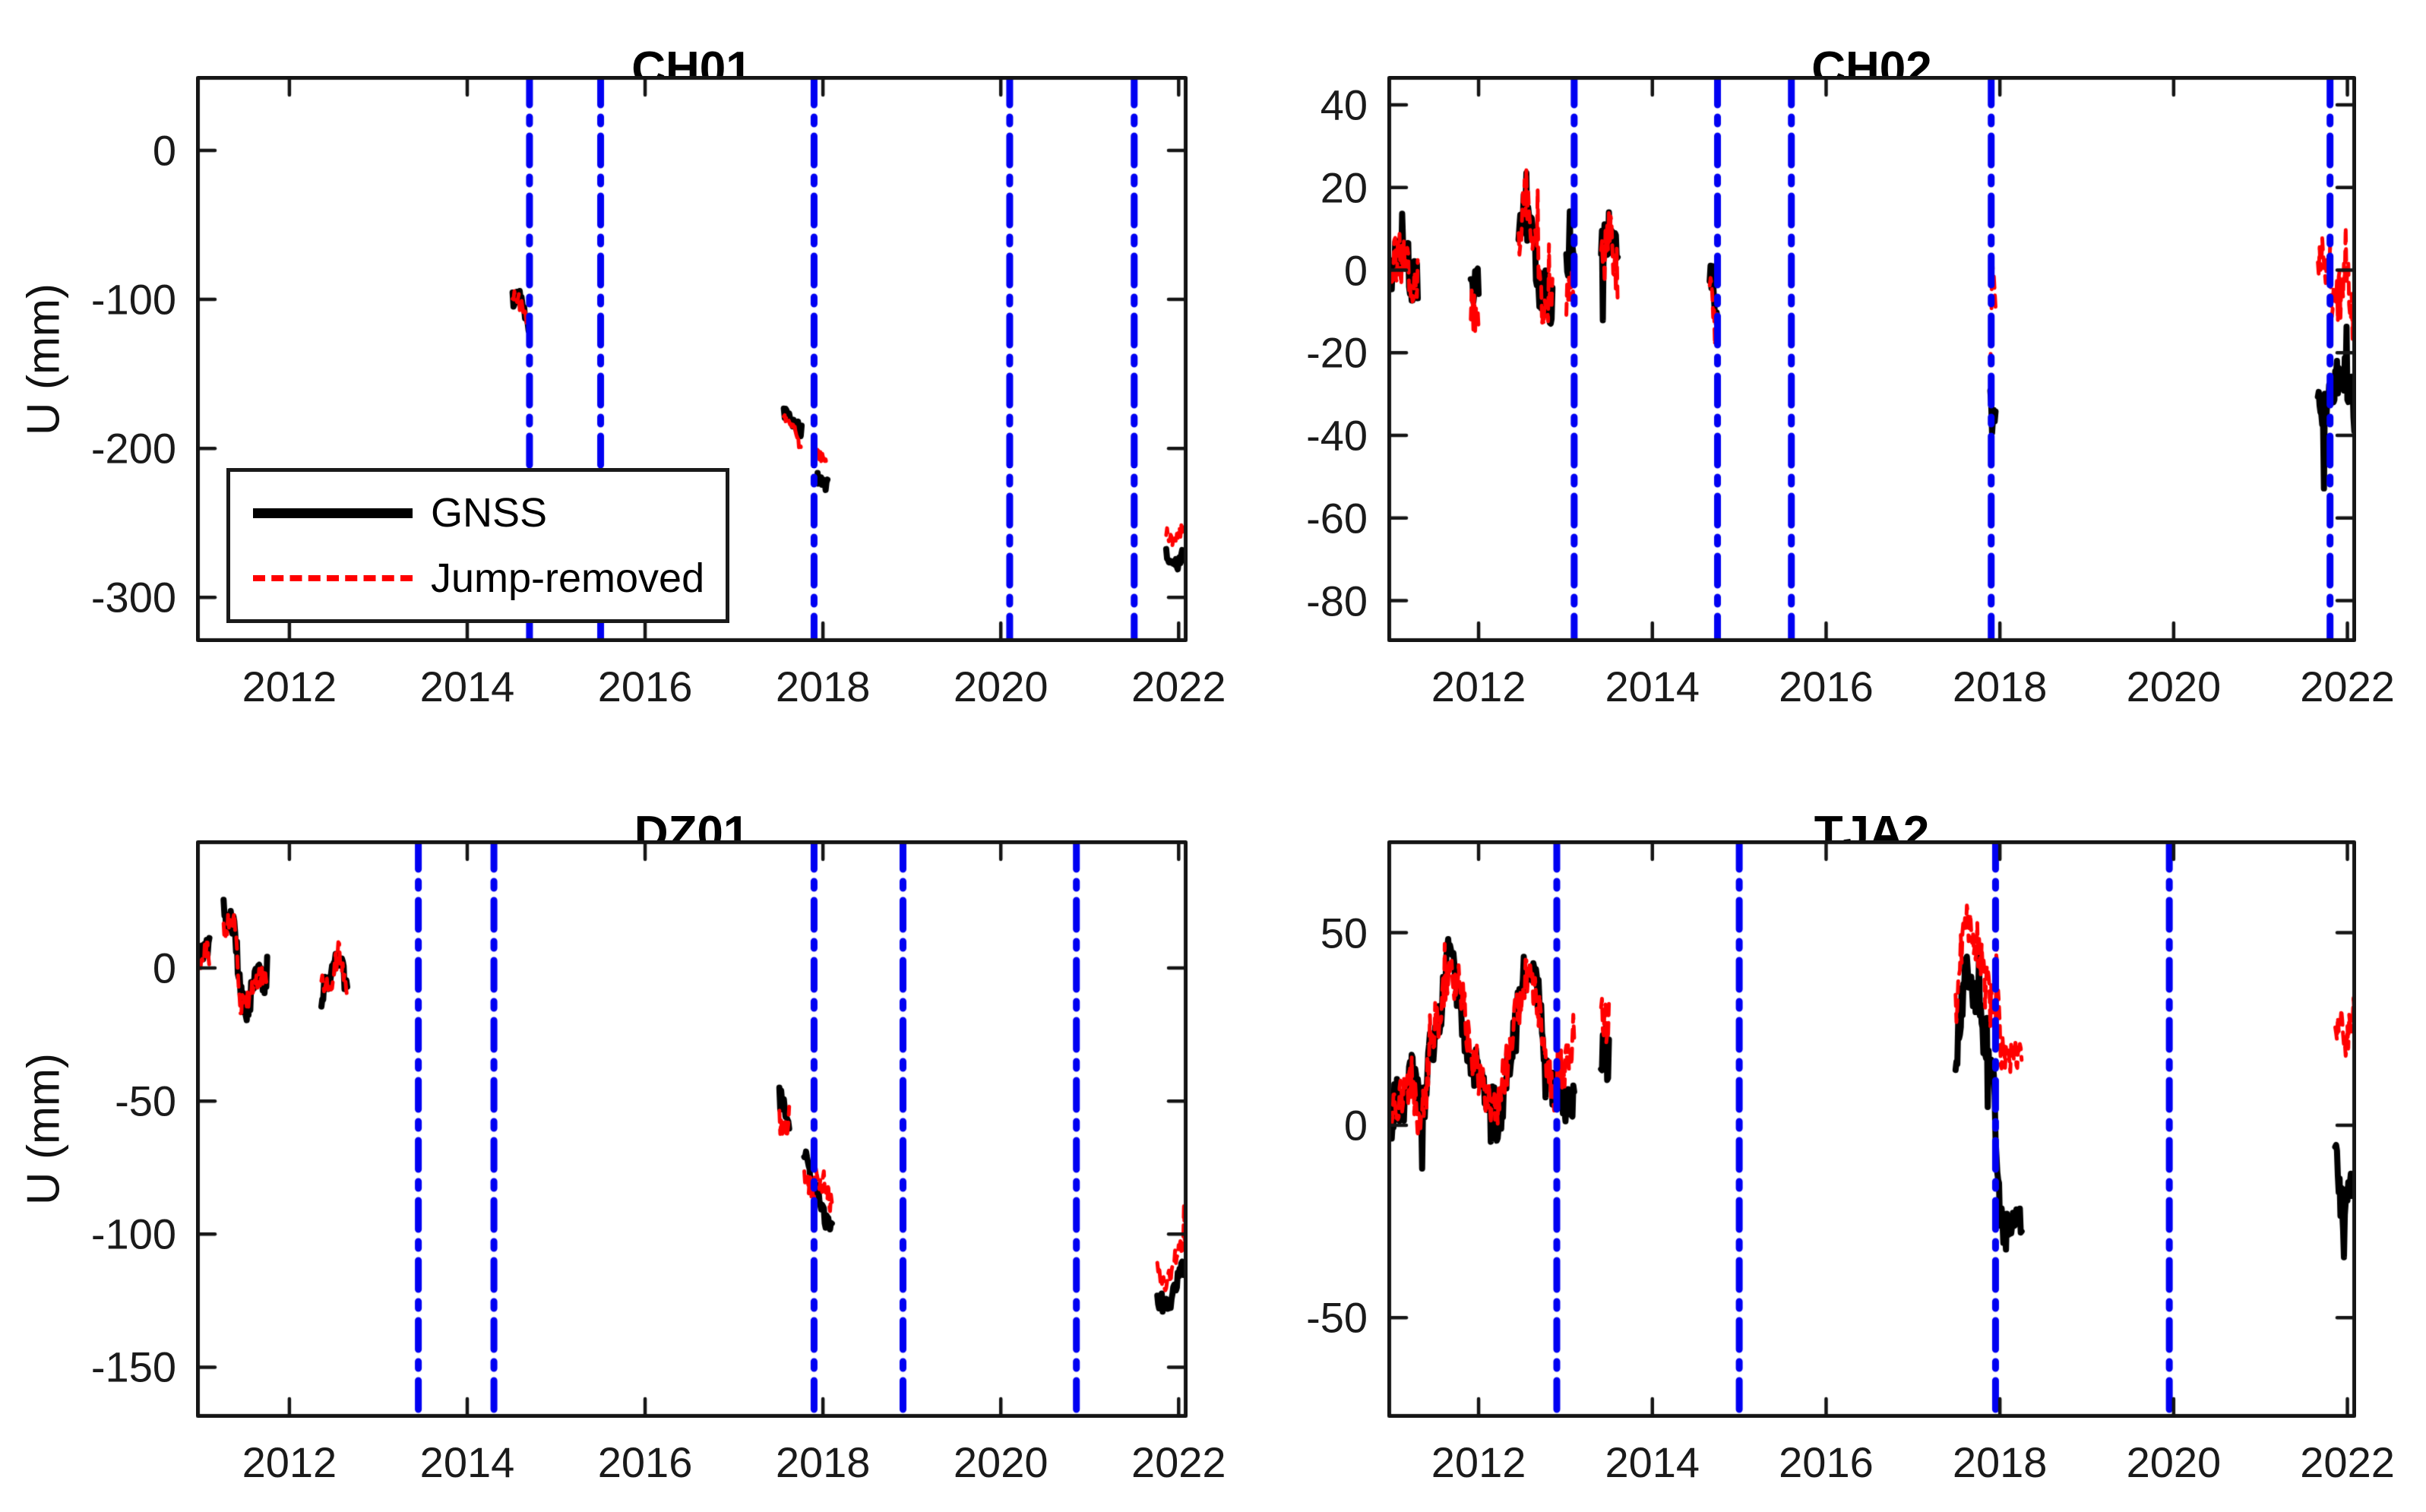 This screenshot has width=2426, height=1512. I want to click on legend-entry-gnss: GNSS, so click(478, 512).